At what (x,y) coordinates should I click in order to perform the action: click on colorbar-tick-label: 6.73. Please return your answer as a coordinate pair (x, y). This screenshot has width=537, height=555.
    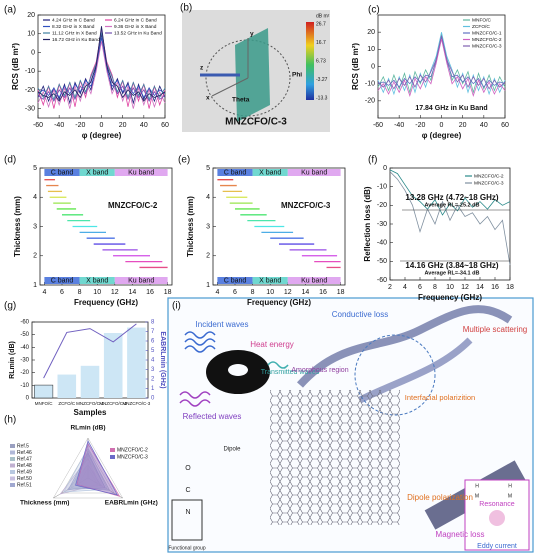
    Looking at the image, I should click on (321, 61).